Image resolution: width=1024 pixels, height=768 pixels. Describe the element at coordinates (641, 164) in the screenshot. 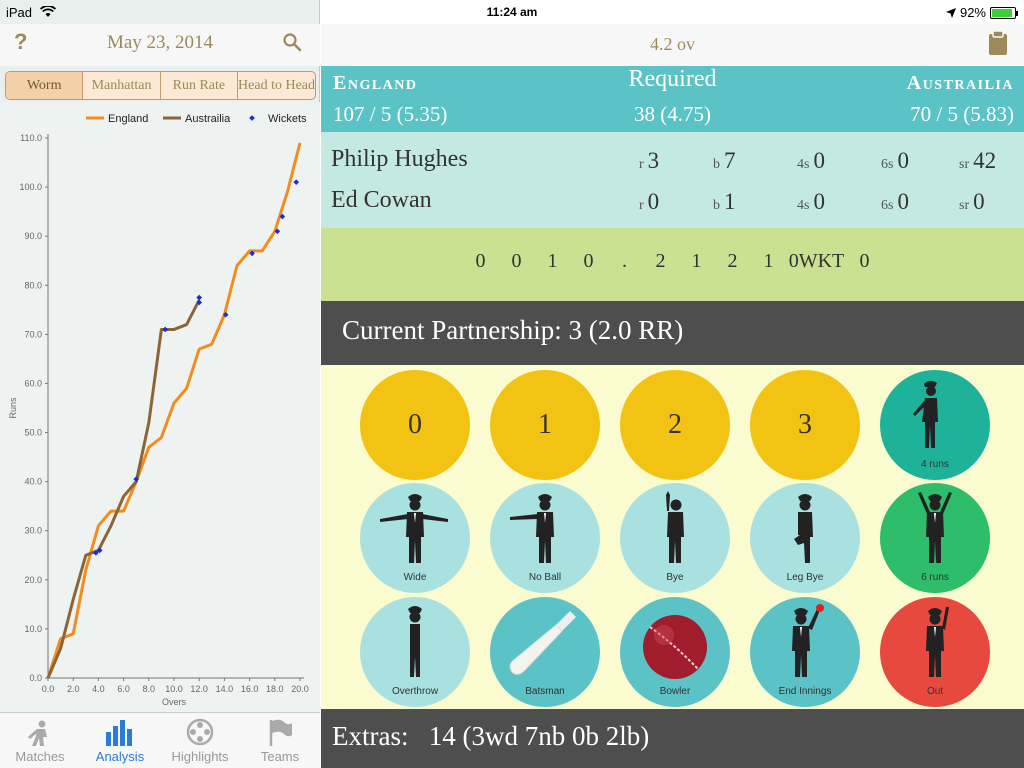

I see `runs-label: r` at that location.